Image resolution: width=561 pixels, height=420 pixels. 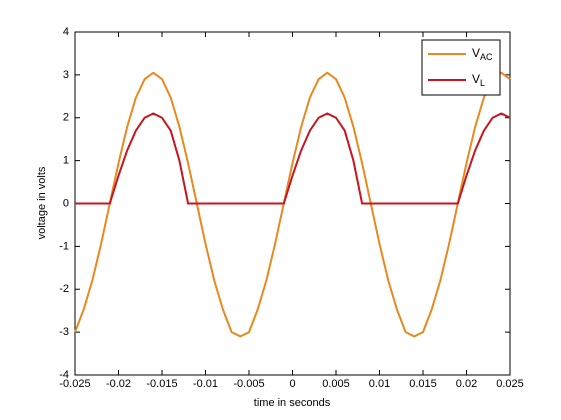 What do you see at coordinates (205, 384) in the screenshot?
I see `x-tick-label: -0.01` at bounding box center [205, 384].